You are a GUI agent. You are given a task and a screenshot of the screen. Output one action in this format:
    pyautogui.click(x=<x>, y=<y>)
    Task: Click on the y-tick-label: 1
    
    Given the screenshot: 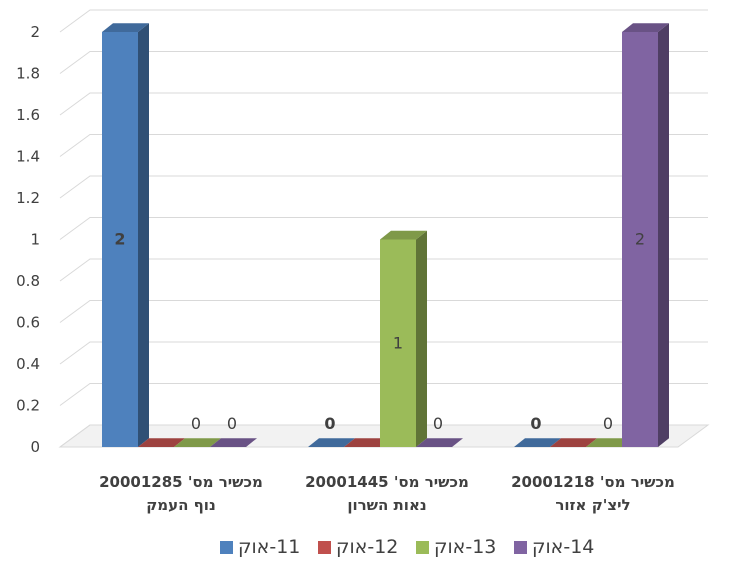 What is the action you would take?
    pyautogui.click(x=35, y=240)
    